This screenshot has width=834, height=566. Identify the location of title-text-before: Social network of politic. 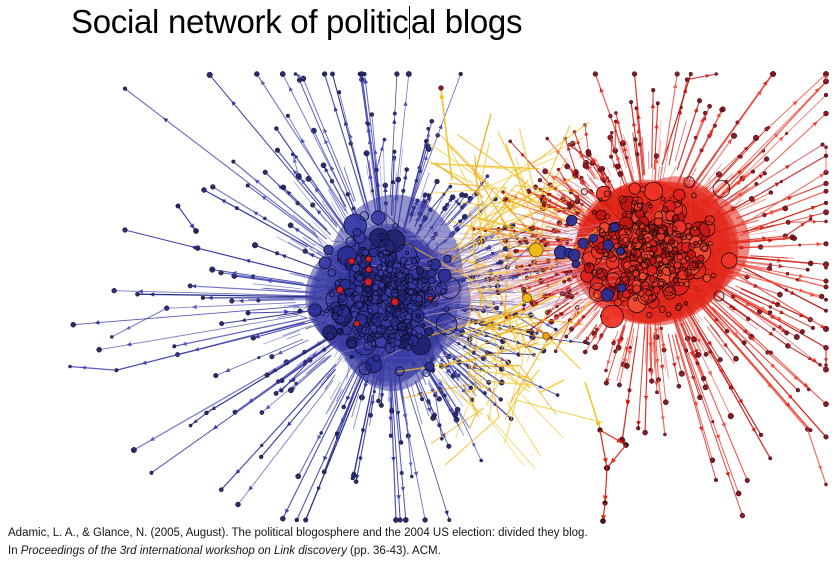
(240, 21).